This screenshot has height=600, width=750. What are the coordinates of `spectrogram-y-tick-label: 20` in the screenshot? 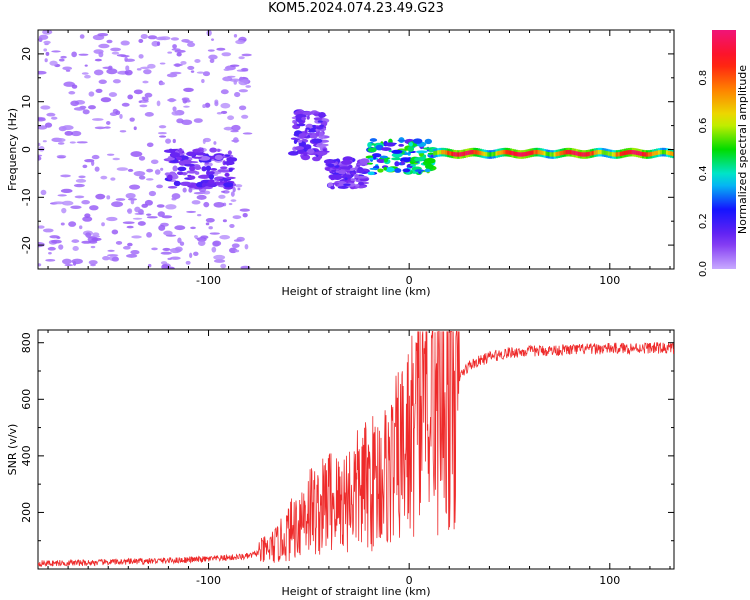 It's located at (26, 54).